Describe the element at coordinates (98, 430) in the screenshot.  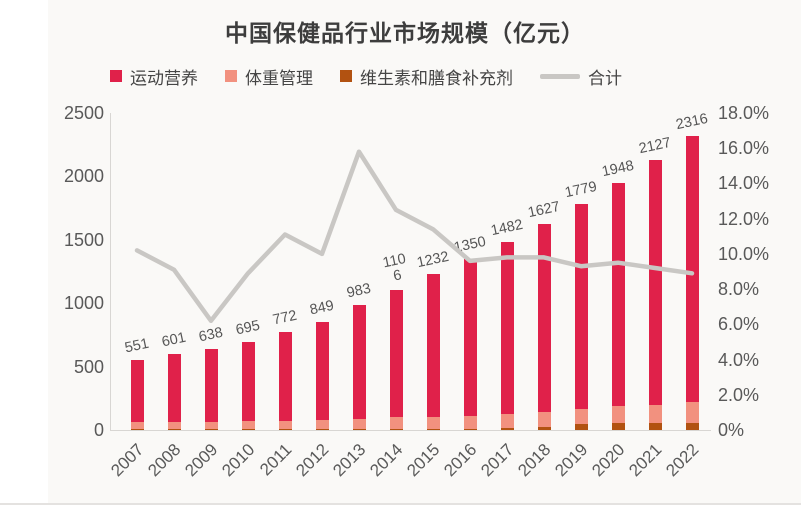
I see `y-left-tick-0: 0` at that location.